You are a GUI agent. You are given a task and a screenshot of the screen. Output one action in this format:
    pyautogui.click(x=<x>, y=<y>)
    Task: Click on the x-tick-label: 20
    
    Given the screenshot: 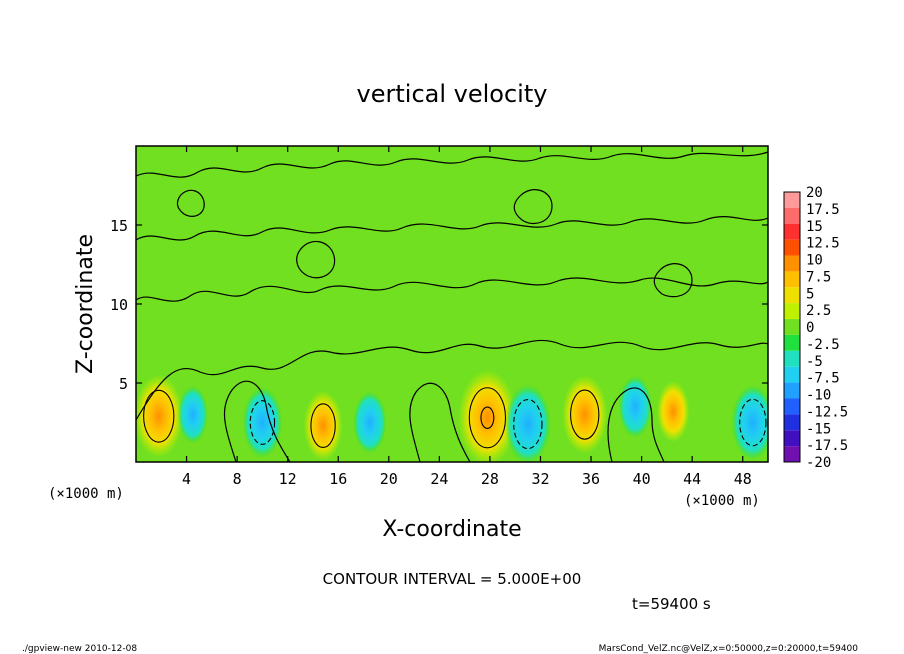 What is the action you would take?
    pyautogui.click(x=389, y=479)
    